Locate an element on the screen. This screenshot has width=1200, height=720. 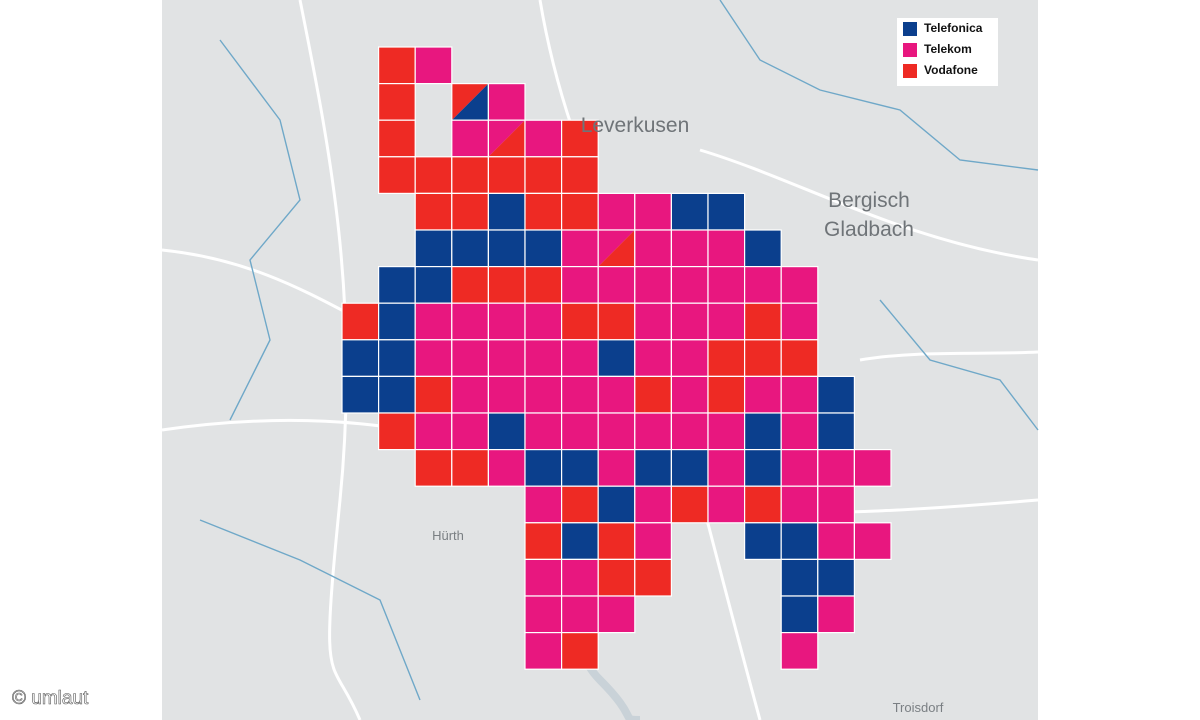
place-label: Troisdorf is located at coordinates (918, 707).